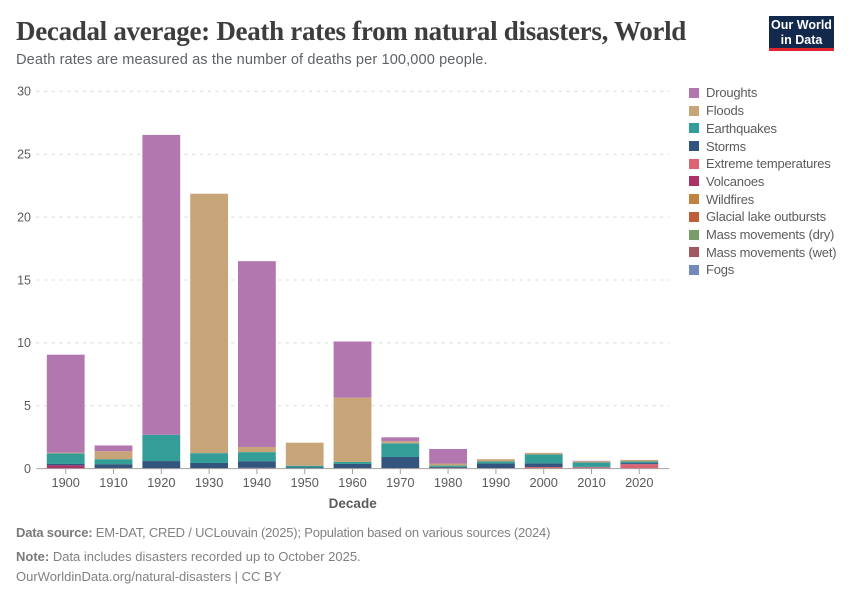  What do you see at coordinates (24, 92) in the screenshot?
I see `svg-text: 30` at bounding box center [24, 92].